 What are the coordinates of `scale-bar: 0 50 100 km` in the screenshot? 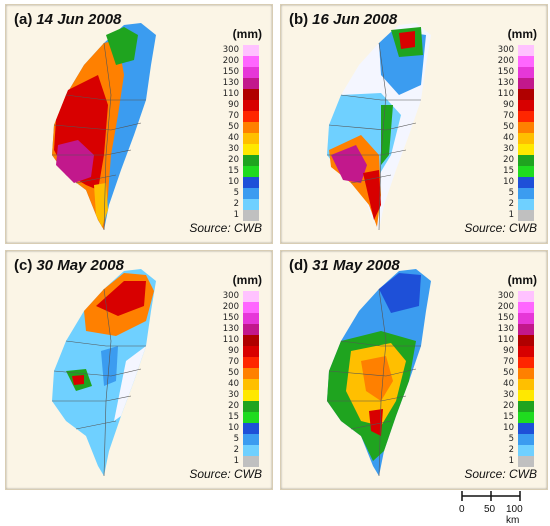 It's located at (493, 507).